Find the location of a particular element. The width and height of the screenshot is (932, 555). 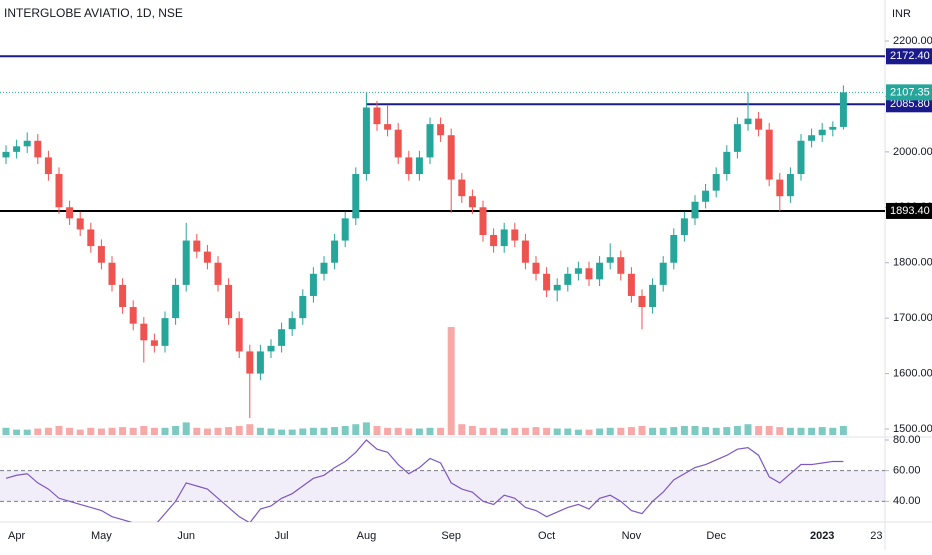

x-tick-label: Nov is located at coordinates (632, 536).